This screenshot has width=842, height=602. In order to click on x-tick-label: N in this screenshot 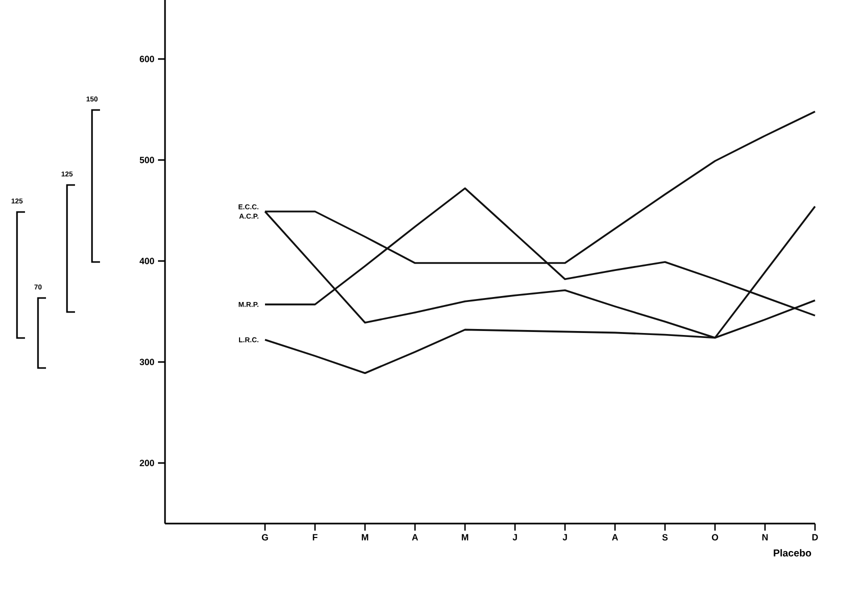, I will do `click(765, 537)`.